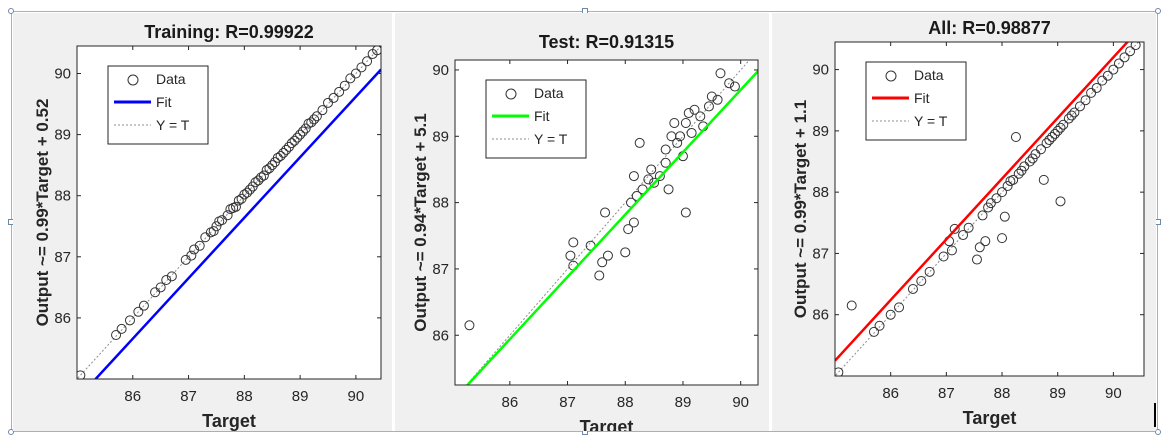 This screenshot has height=446, width=1172. Describe the element at coordinates (171, 79) in the screenshot. I see `legend-label: Data` at that location.